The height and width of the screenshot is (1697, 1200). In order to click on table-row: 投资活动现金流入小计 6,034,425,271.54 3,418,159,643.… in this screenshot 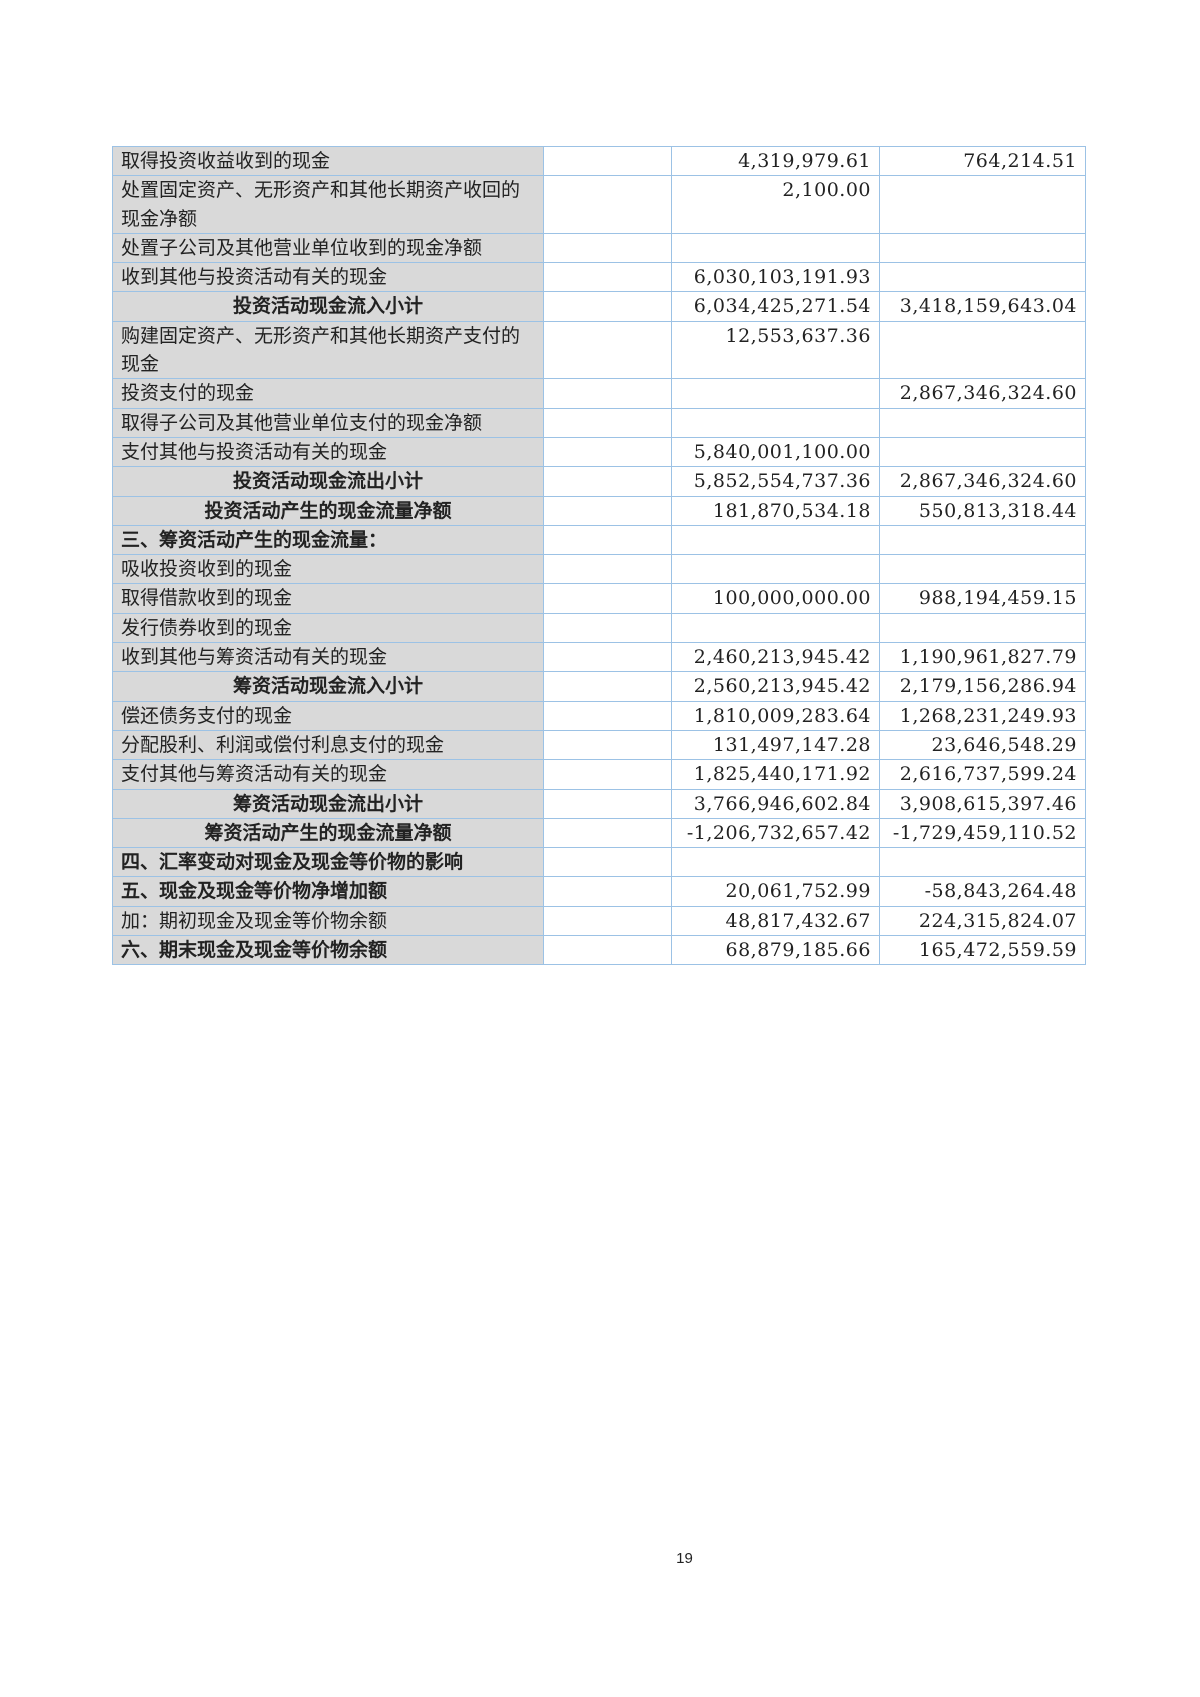, I will do `click(599, 306)`.